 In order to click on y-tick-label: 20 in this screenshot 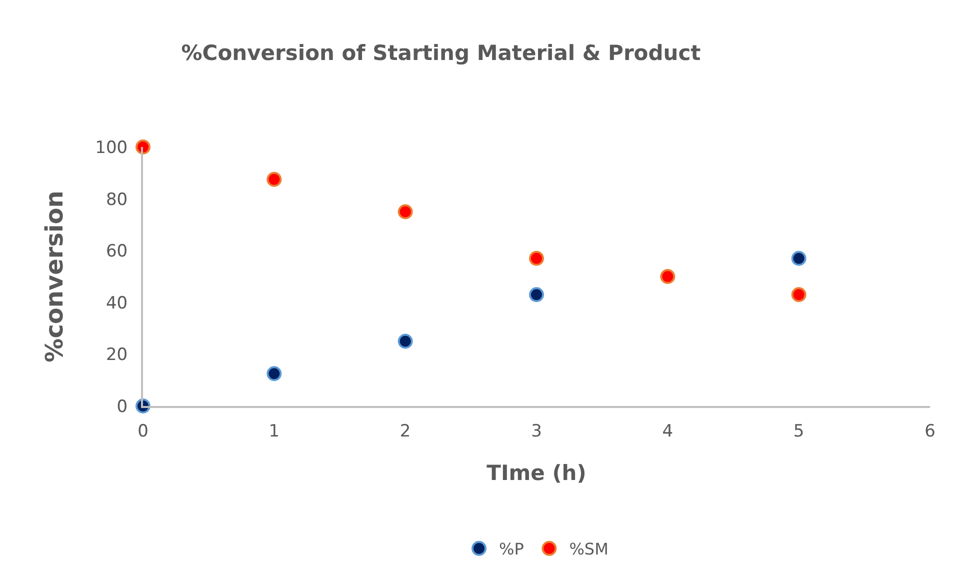, I will do `click(117, 355)`.